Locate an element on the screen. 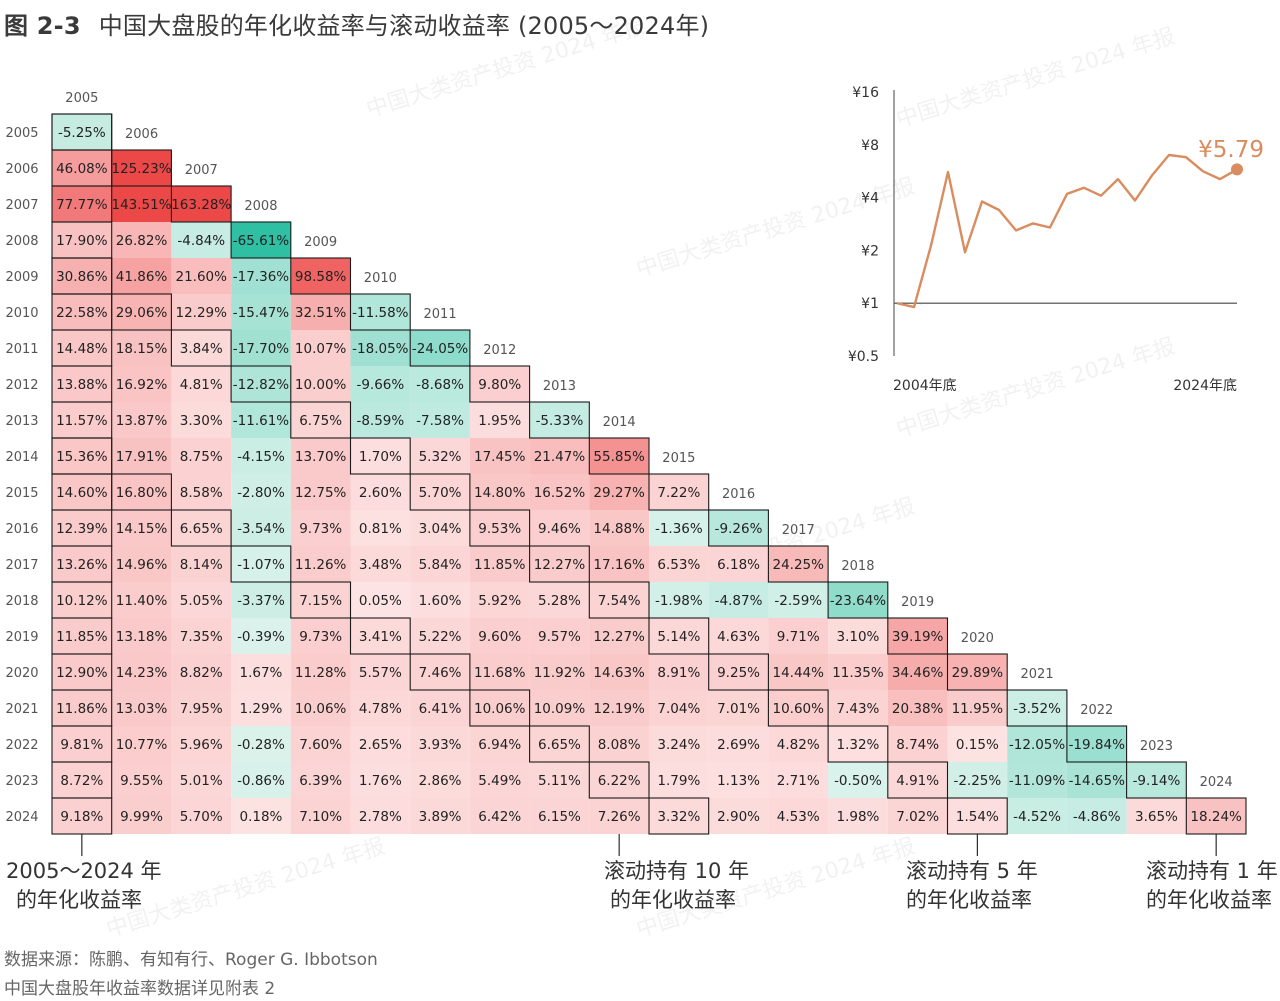 The width and height of the screenshot is (1280, 1001). label-rolling-1y: 滚动持有 1 年 的年化收益率 is located at coordinates (1212, 886).